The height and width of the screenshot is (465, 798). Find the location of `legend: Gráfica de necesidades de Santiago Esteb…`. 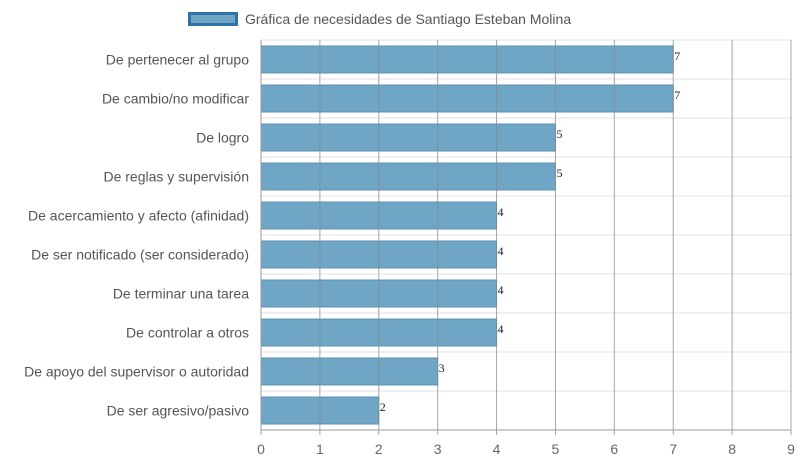

legend: Gráfica de necesidades de Santiago Esteb… is located at coordinates (379, 19).